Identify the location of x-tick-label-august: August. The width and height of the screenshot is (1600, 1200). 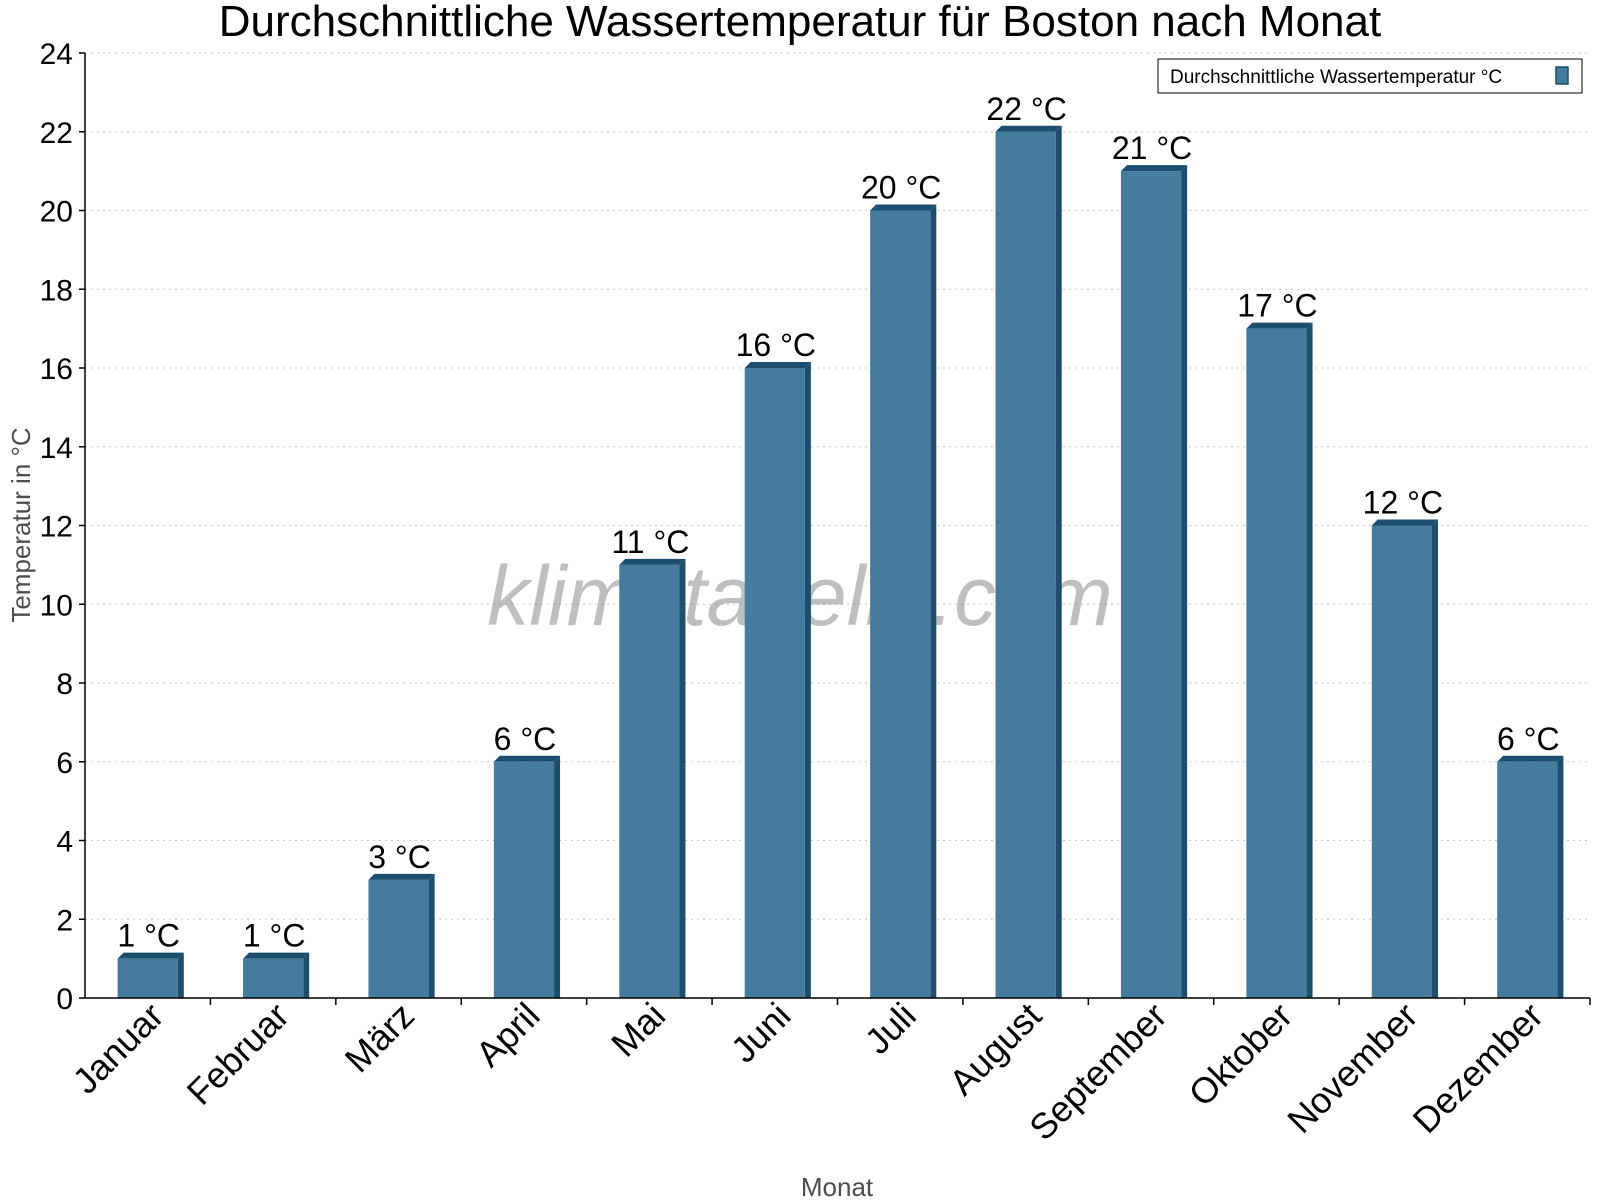
(995, 1049).